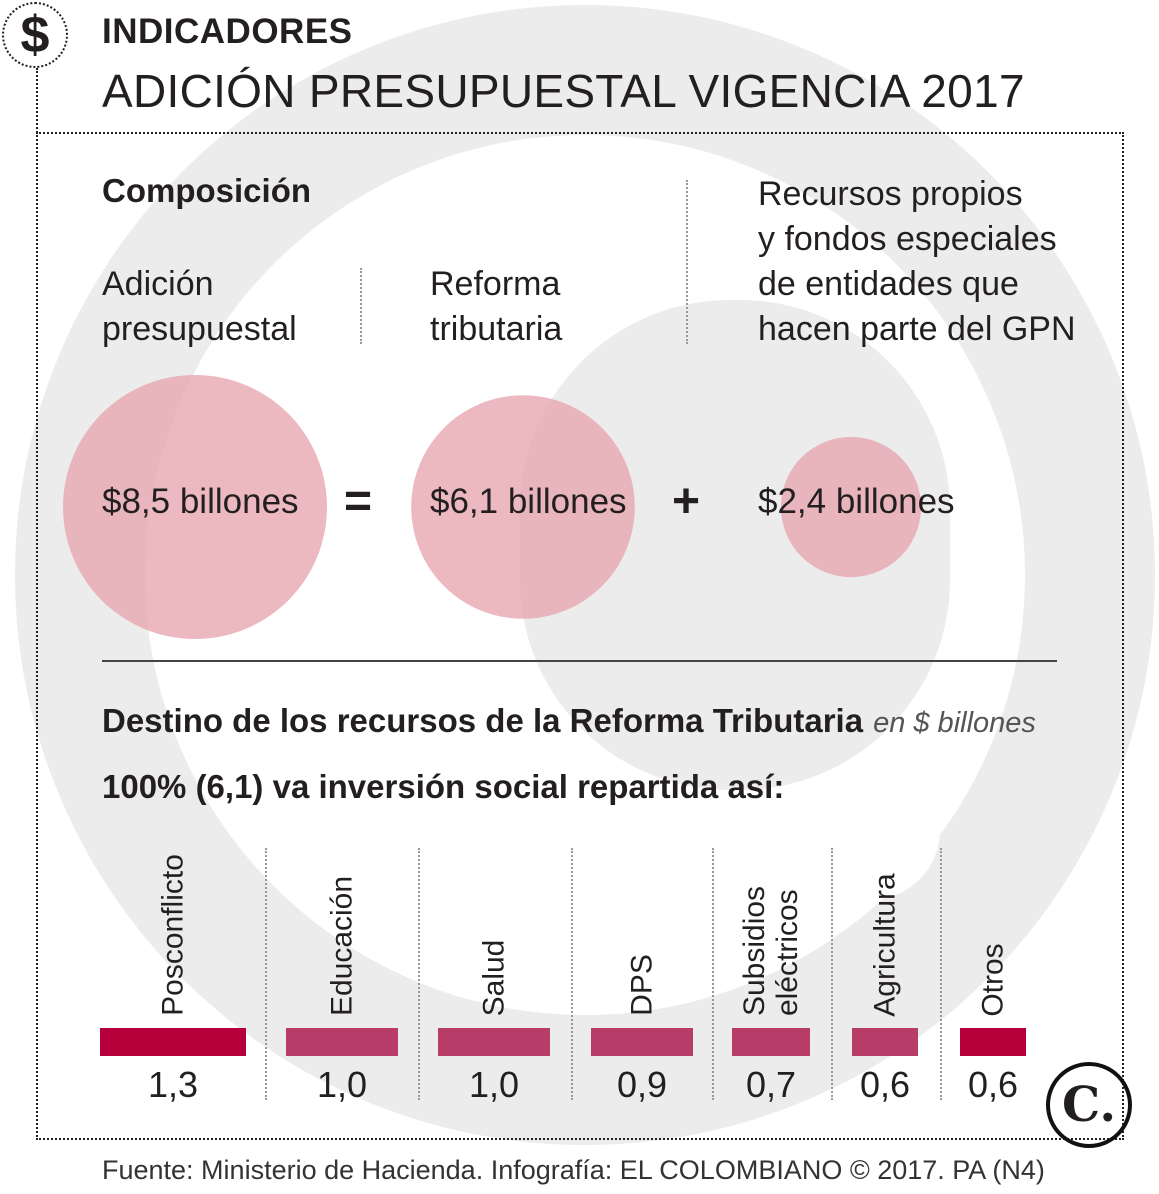  What do you see at coordinates (642, 1084) in the screenshot?
I see `bar-value-label: 0,9` at bounding box center [642, 1084].